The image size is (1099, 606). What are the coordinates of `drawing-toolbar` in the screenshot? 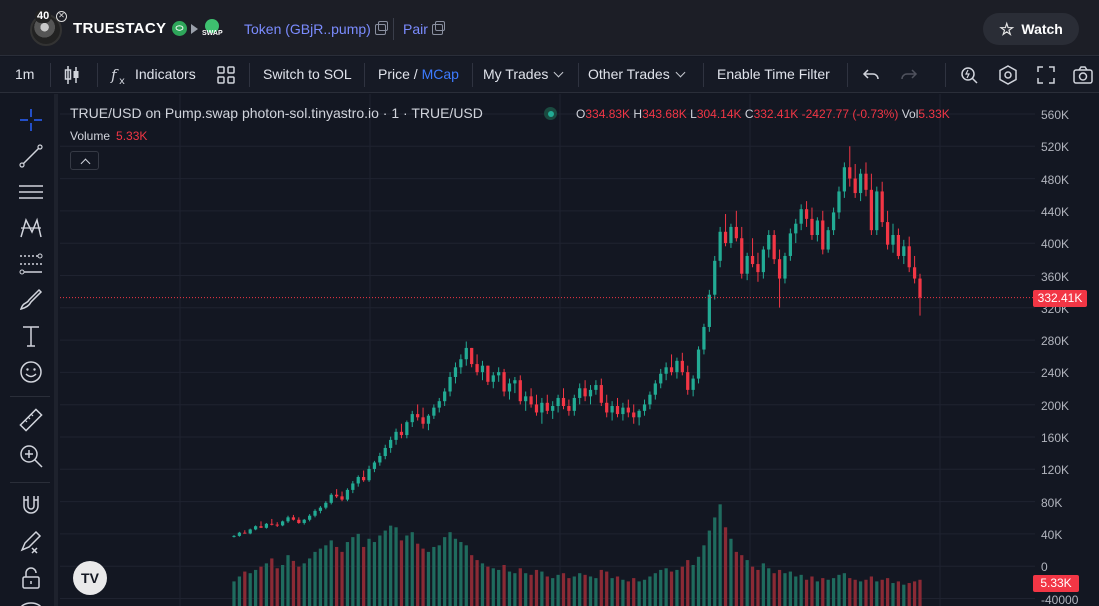 It's located at (29, 350).